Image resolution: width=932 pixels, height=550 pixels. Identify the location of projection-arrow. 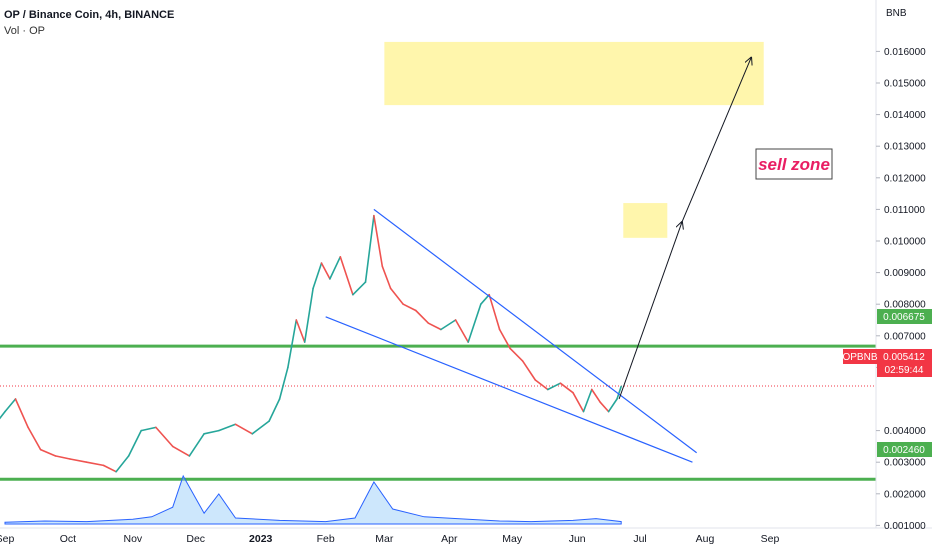
(684, 229).